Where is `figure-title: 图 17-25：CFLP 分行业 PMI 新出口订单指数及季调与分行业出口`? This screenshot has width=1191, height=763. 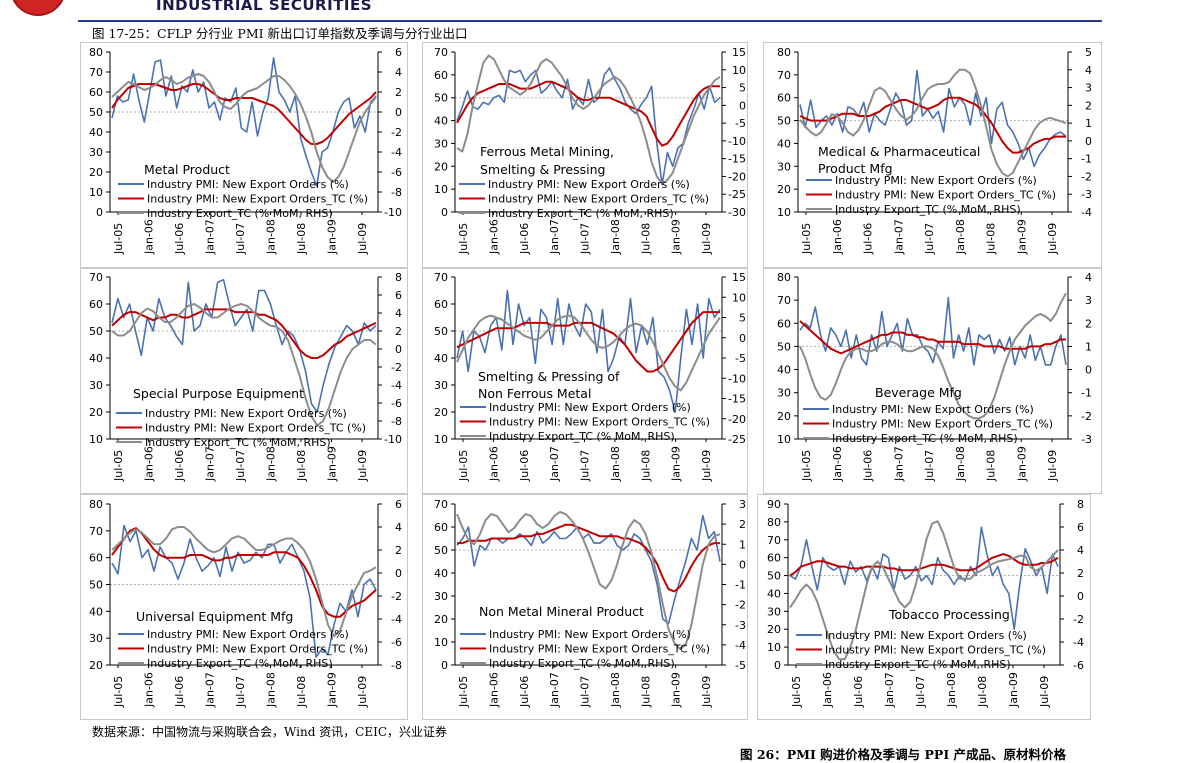
figure-title: 图 17-25：CFLP 分行业 PMI 新出口订单指数及季调与分行业出口 is located at coordinates (280, 33).